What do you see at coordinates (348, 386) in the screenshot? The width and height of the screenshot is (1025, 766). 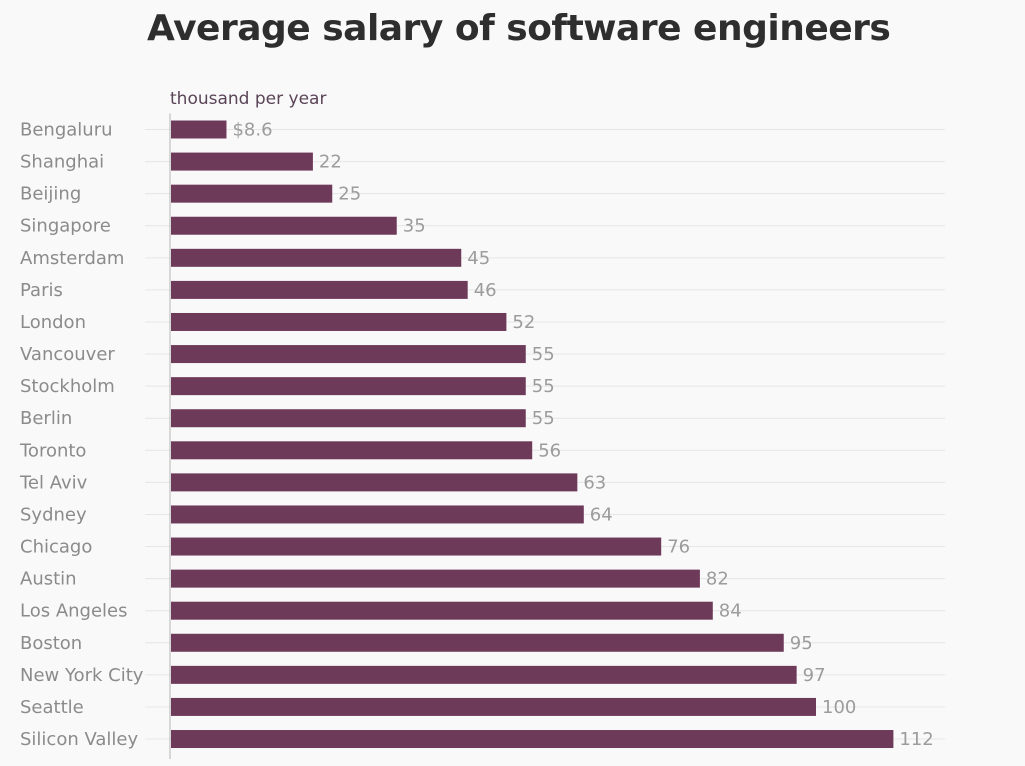 I see `bar-stockholm` at bounding box center [348, 386].